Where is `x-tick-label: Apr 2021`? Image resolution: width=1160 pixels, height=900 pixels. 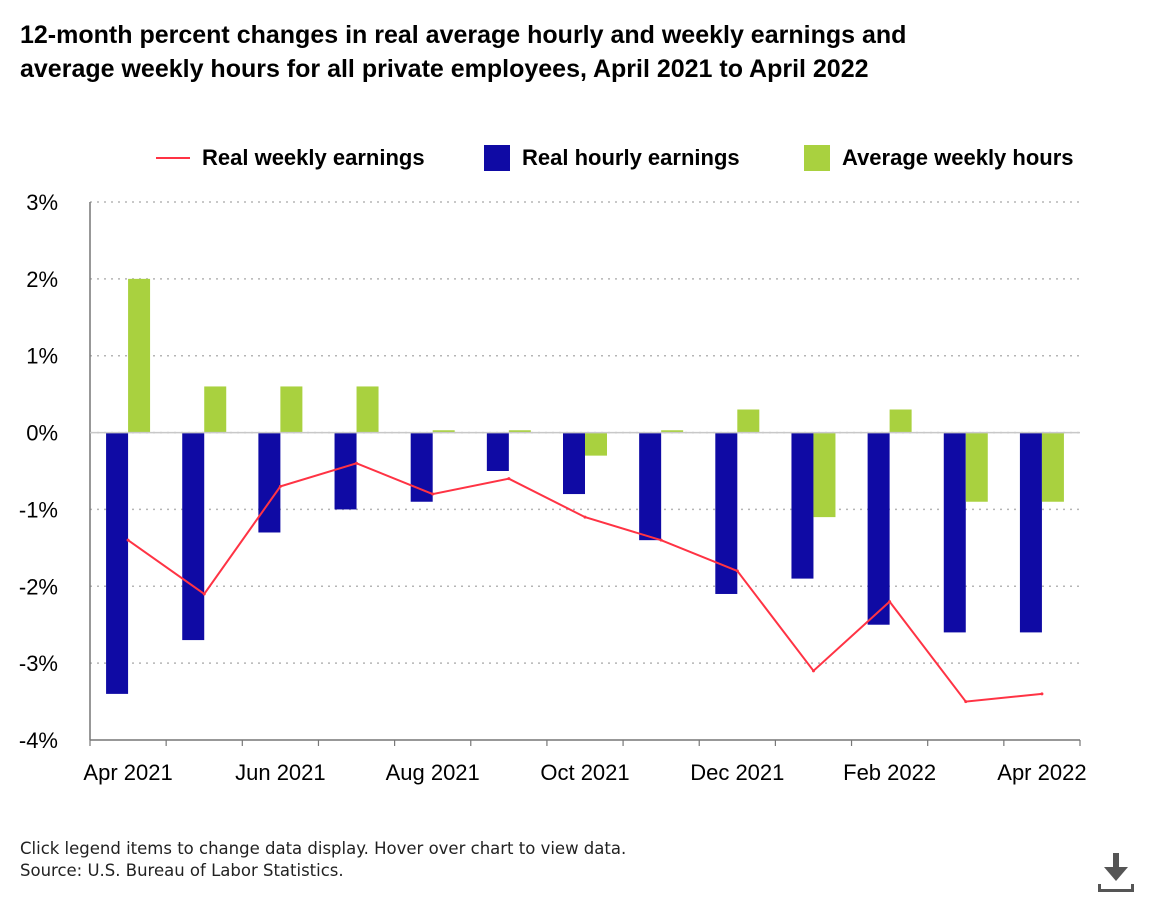
x-tick-label: Apr 2021 is located at coordinates (127, 772).